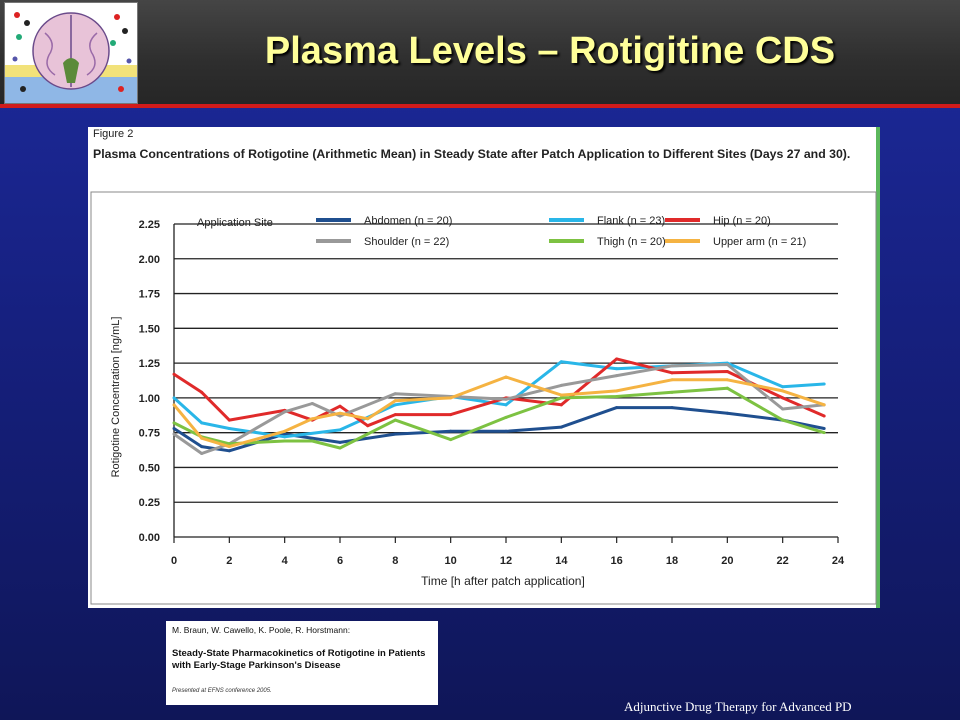 This screenshot has width=960, height=720. I want to click on header-divider, so click(480, 106).